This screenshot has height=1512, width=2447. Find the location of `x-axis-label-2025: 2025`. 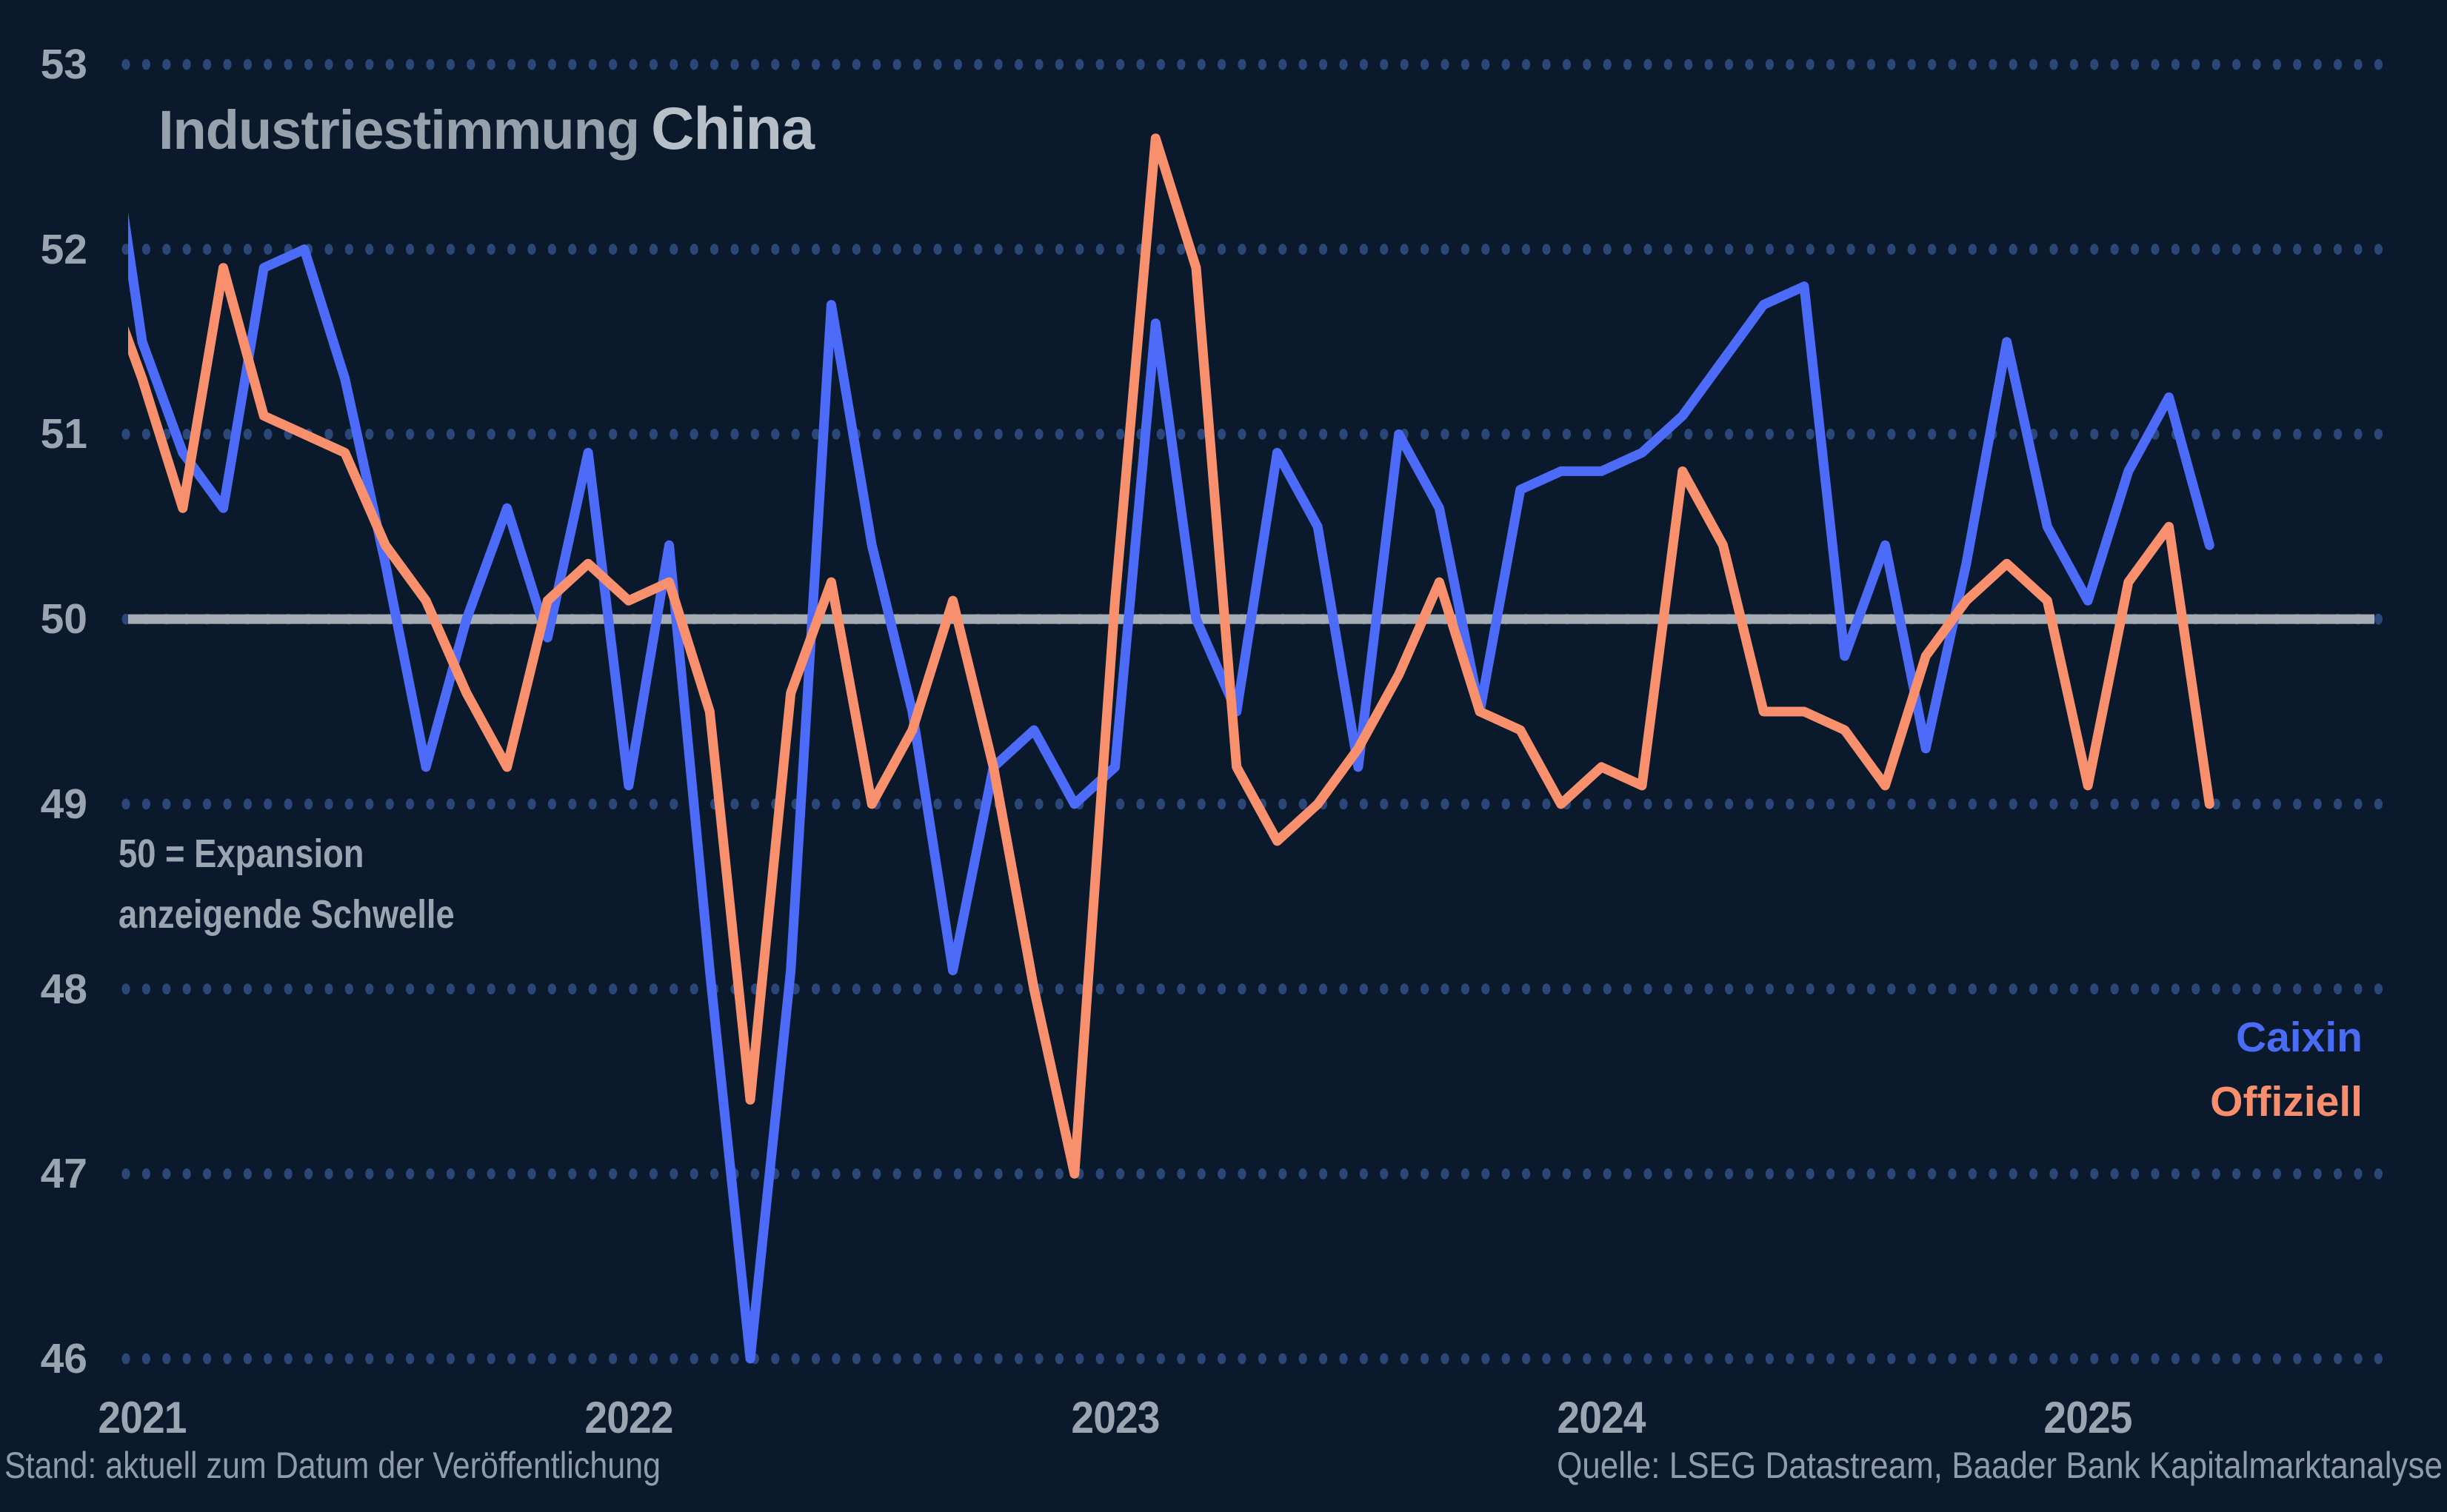

x-axis-label-2025: 2025 is located at coordinates (2087, 1417).